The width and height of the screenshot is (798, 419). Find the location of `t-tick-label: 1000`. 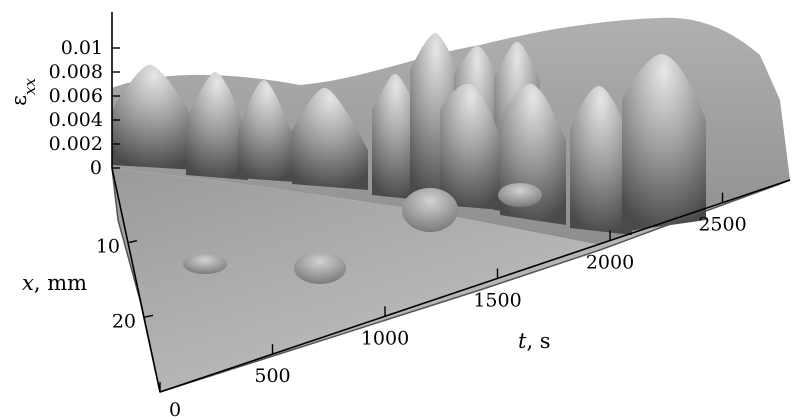

t-tick-label: 1000 is located at coordinates (385, 338).